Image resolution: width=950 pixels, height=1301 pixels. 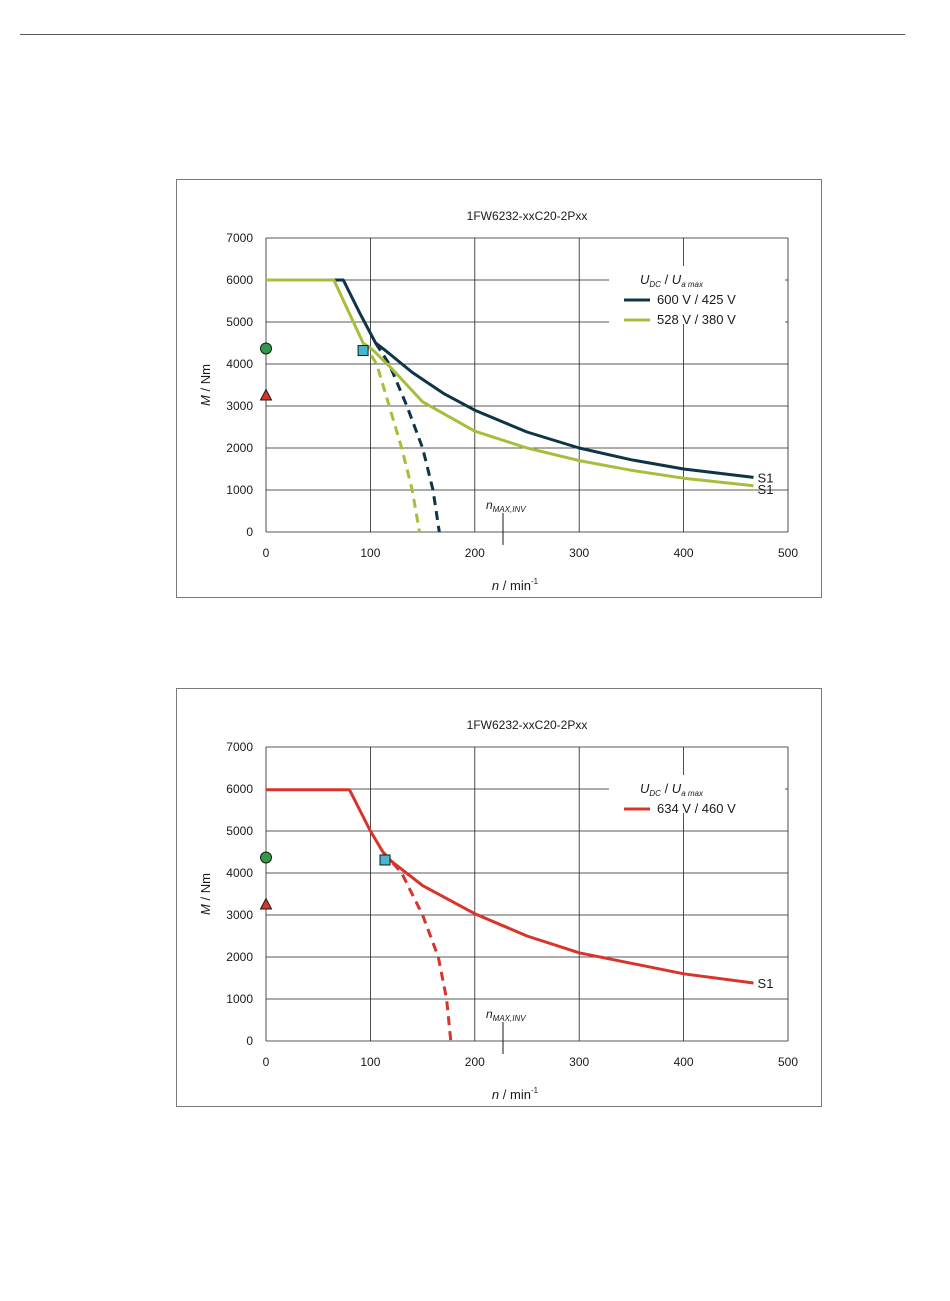 What do you see at coordinates (696, 808) in the screenshot?
I see `legend-label: 634 V / 460 V` at bounding box center [696, 808].